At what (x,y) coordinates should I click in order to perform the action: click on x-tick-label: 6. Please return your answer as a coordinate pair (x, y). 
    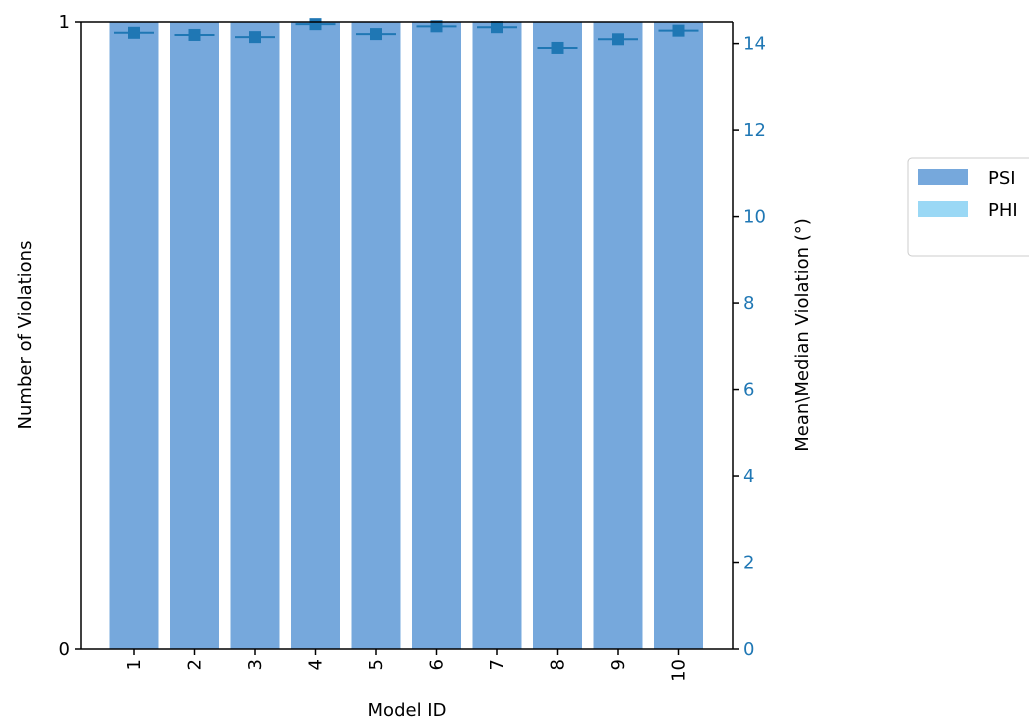
    Looking at the image, I should click on (437, 664).